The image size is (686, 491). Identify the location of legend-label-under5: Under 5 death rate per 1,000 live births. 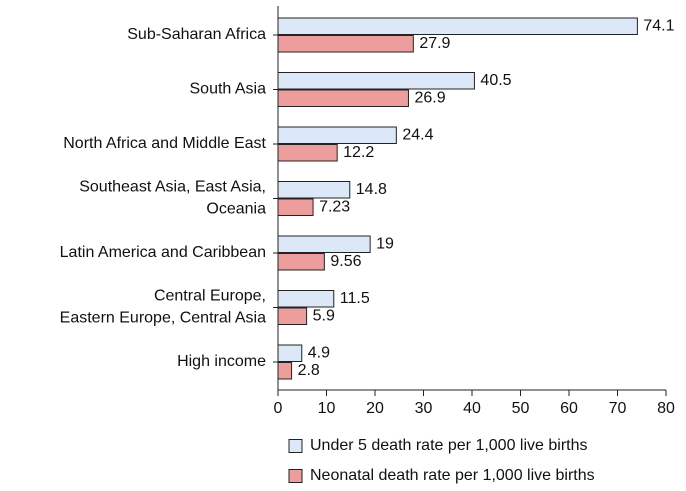
(449, 445).